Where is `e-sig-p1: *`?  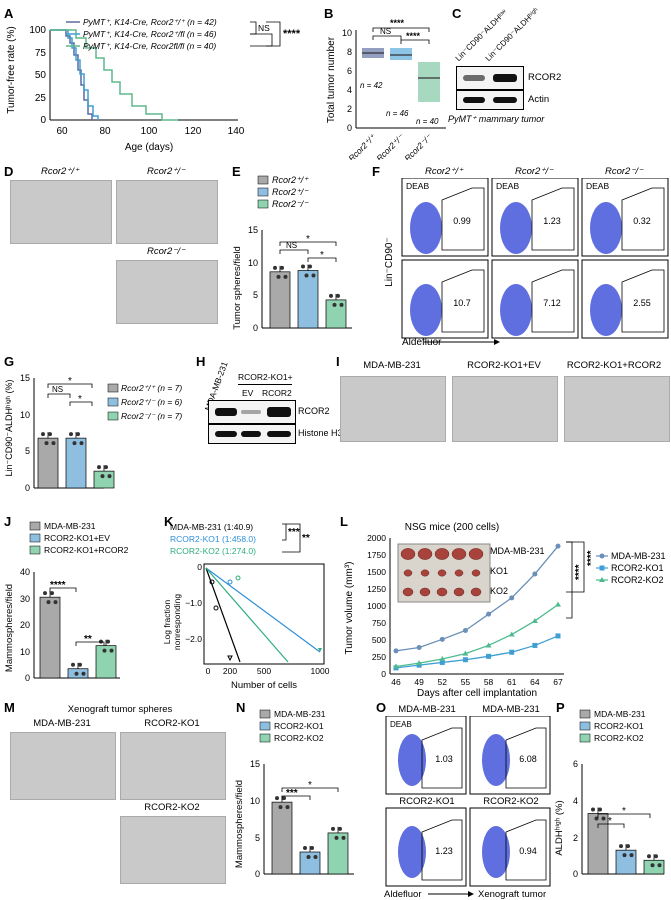 e-sig-p1: * is located at coordinates (322, 255).